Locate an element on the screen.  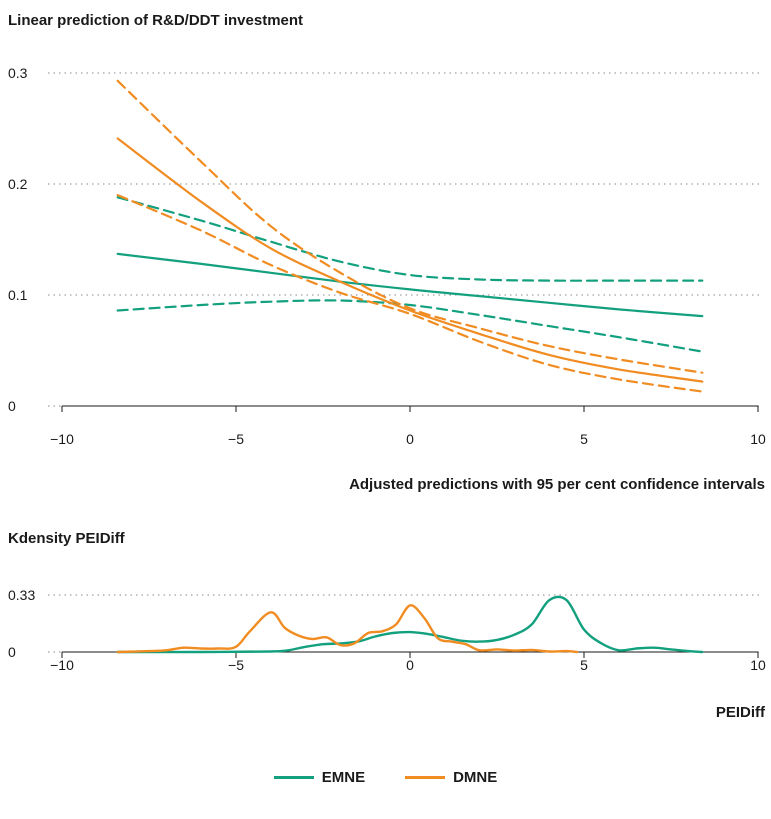
pred-y-tick-label: 0 is located at coordinates (12, 406).